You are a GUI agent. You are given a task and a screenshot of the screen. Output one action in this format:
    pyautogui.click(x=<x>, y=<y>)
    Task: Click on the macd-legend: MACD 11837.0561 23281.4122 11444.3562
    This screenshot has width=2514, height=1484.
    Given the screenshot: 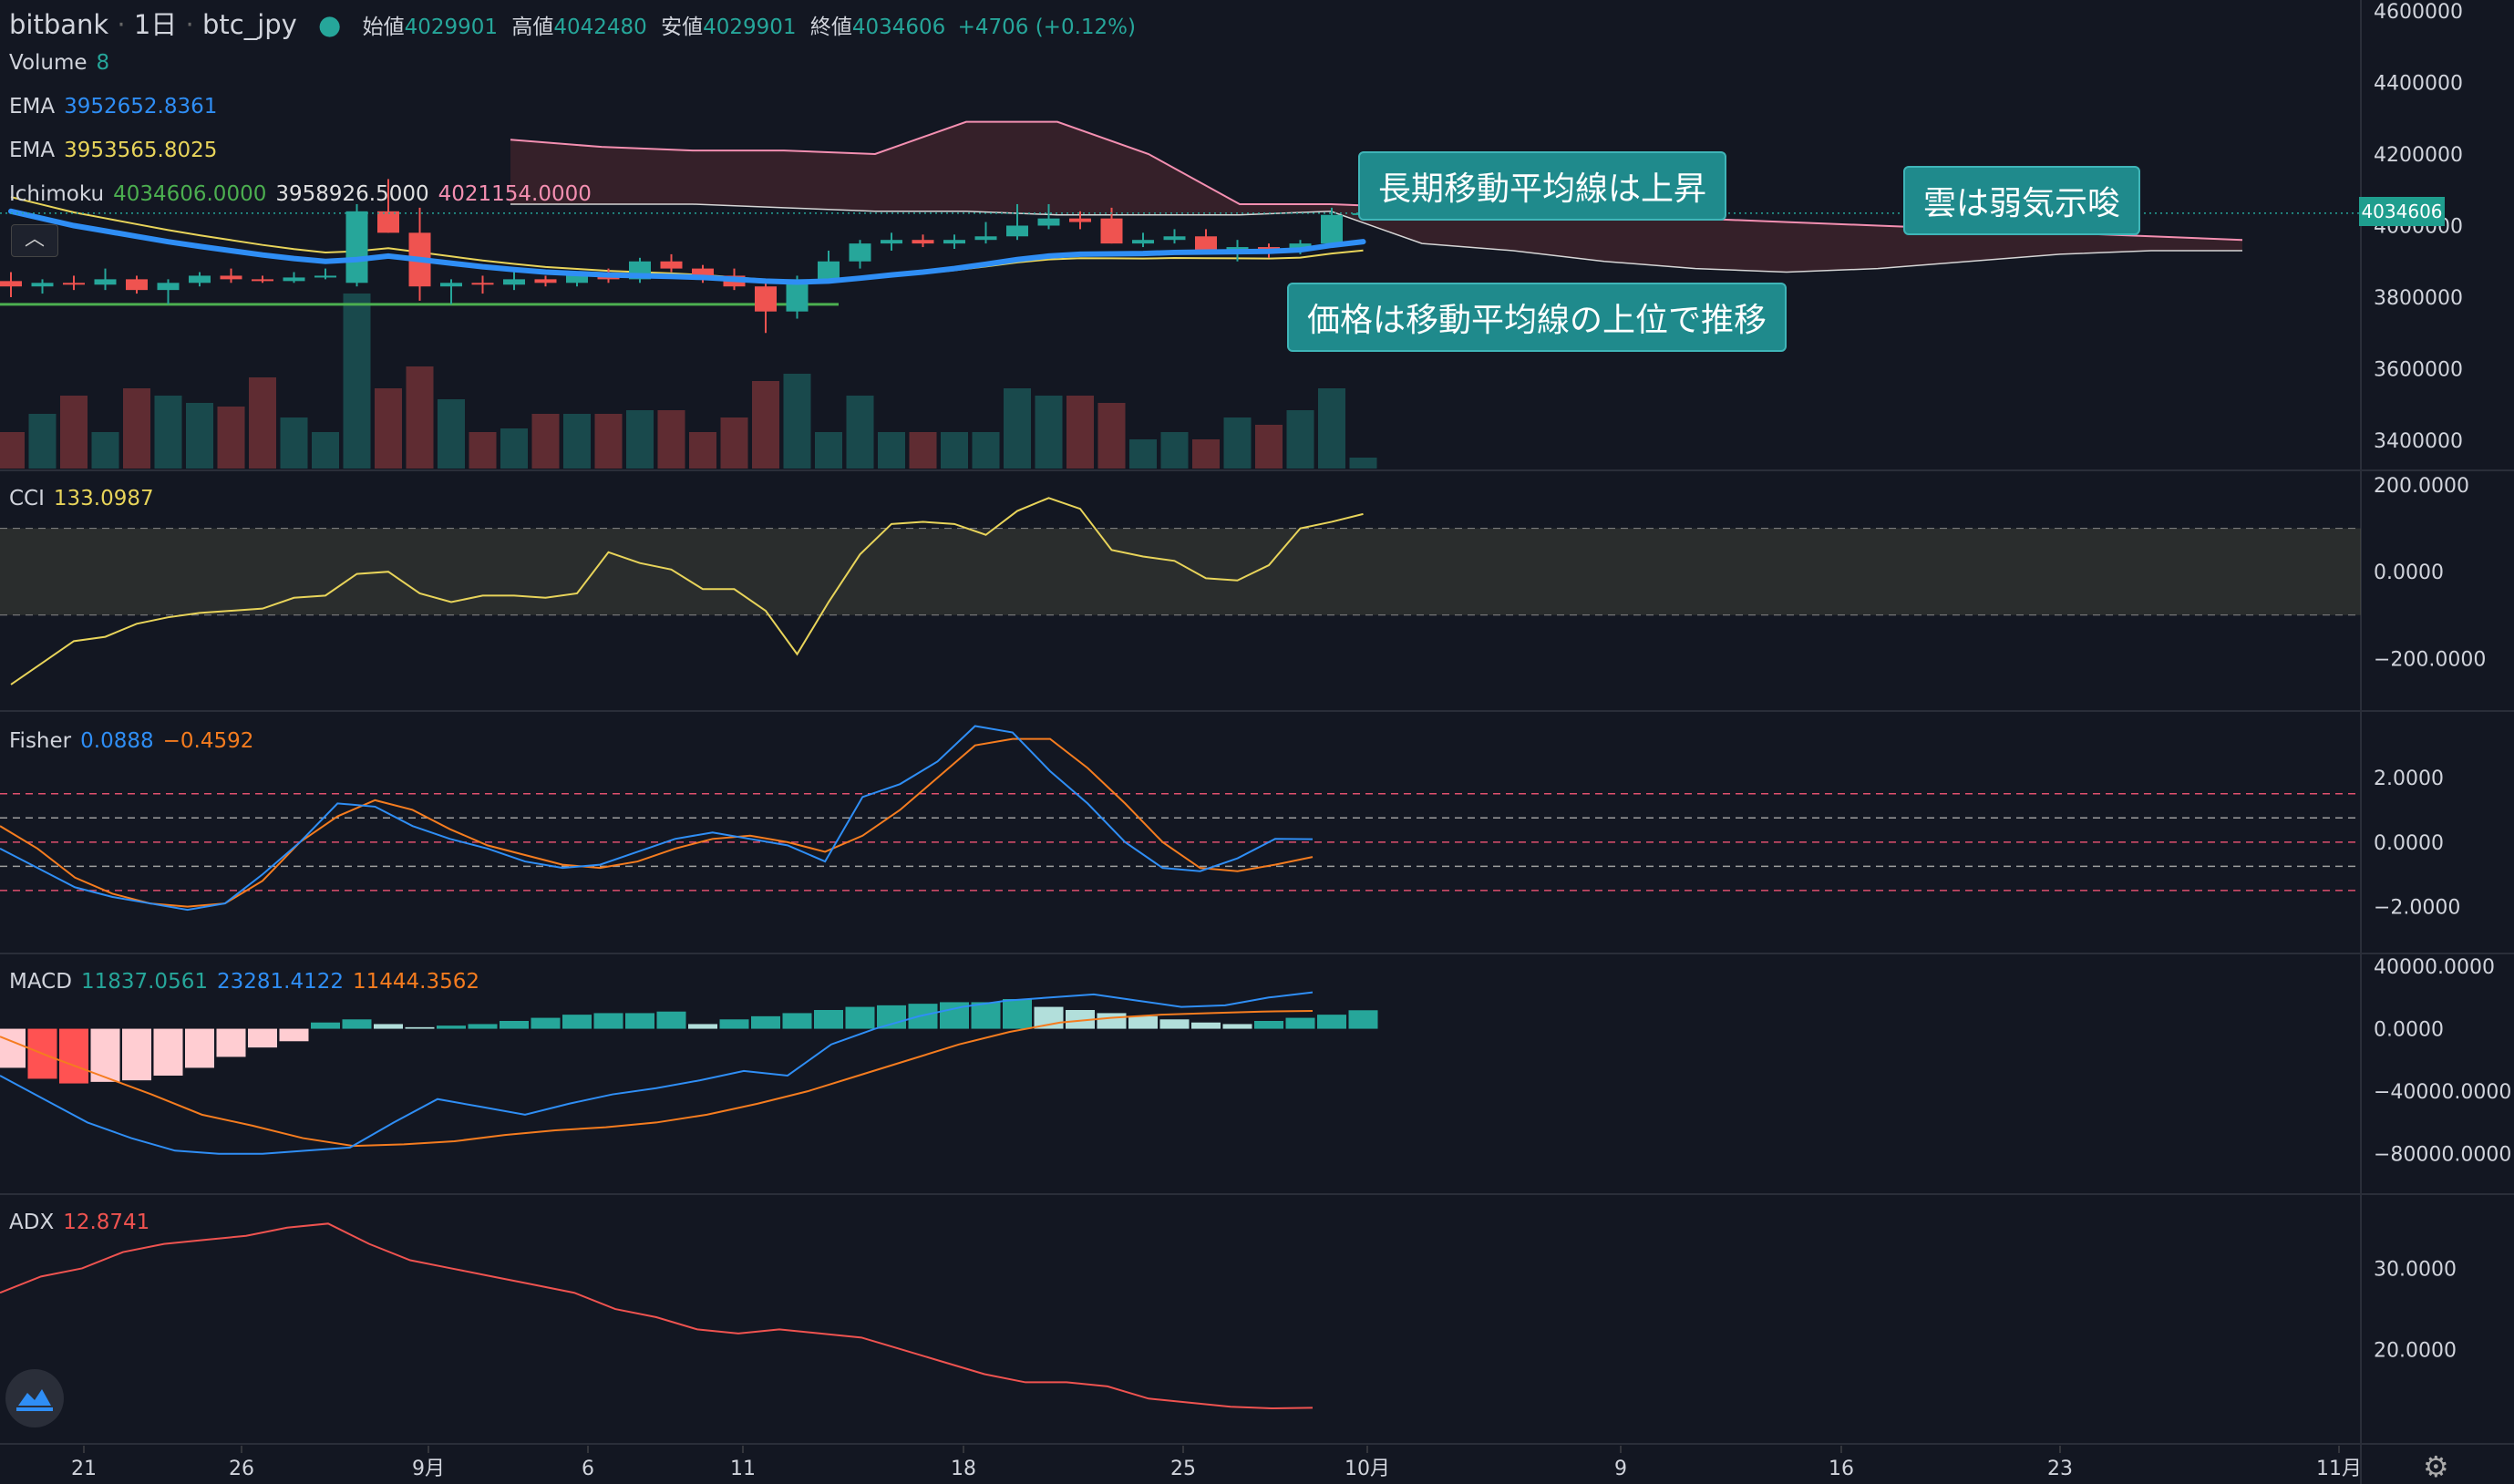 What is the action you would take?
    pyautogui.click(x=244, y=982)
    